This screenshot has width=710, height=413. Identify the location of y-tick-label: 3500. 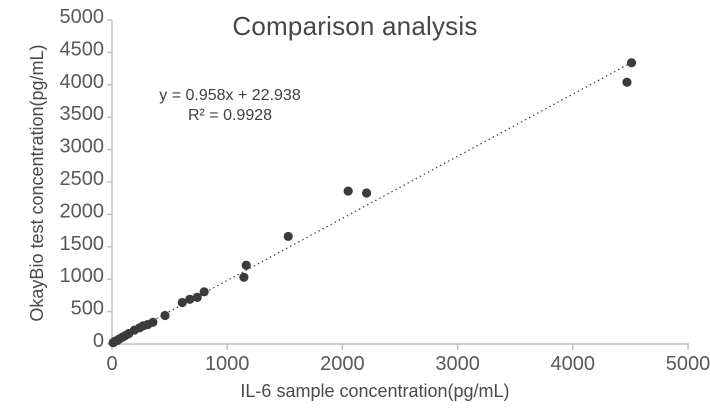
(82, 114).